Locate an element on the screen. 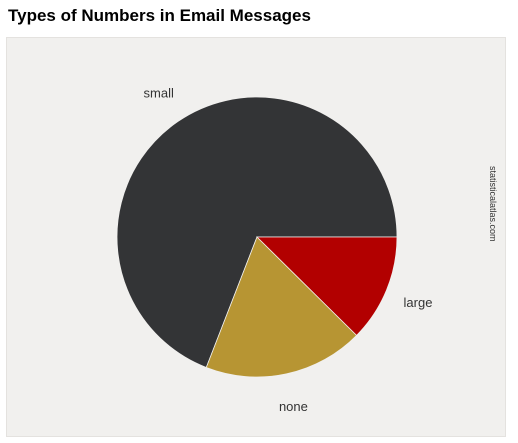 This screenshot has height=443, width=518. chart-title: Types of Numbers in Email Messages is located at coordinates (159, 15).